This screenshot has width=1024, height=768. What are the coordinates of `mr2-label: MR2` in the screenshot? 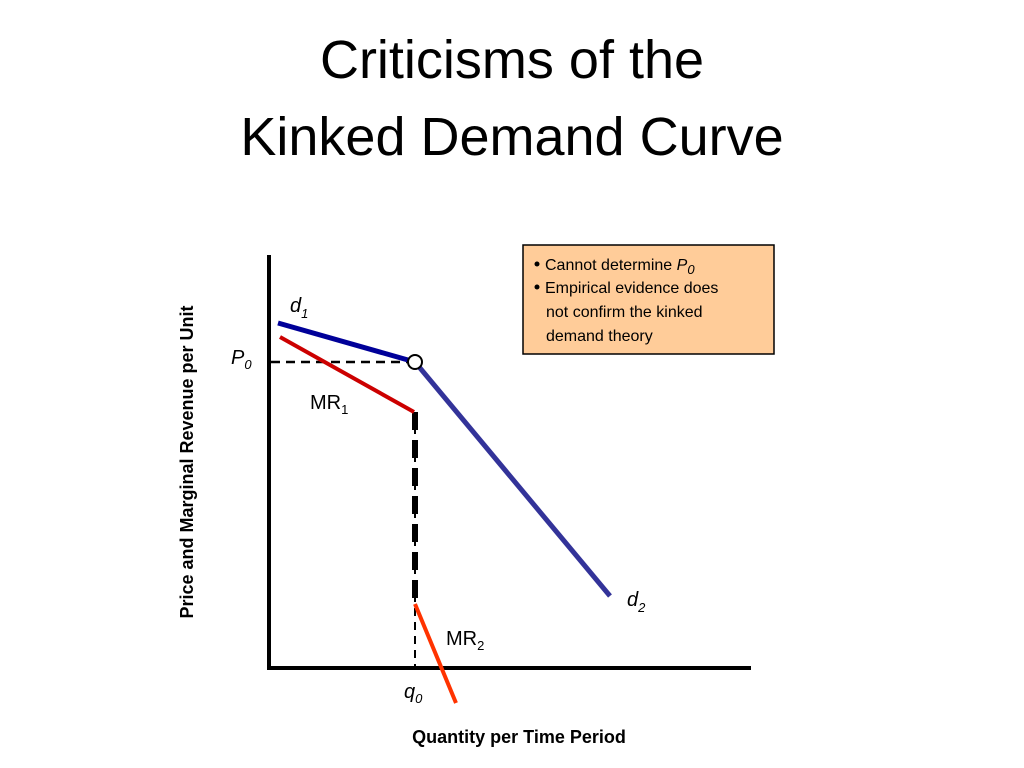 It's located at (465, 640).